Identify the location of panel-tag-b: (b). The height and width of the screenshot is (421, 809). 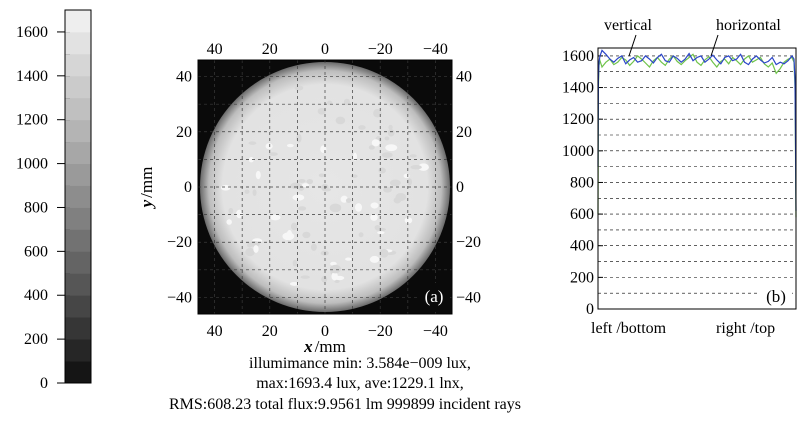
(776, 296).